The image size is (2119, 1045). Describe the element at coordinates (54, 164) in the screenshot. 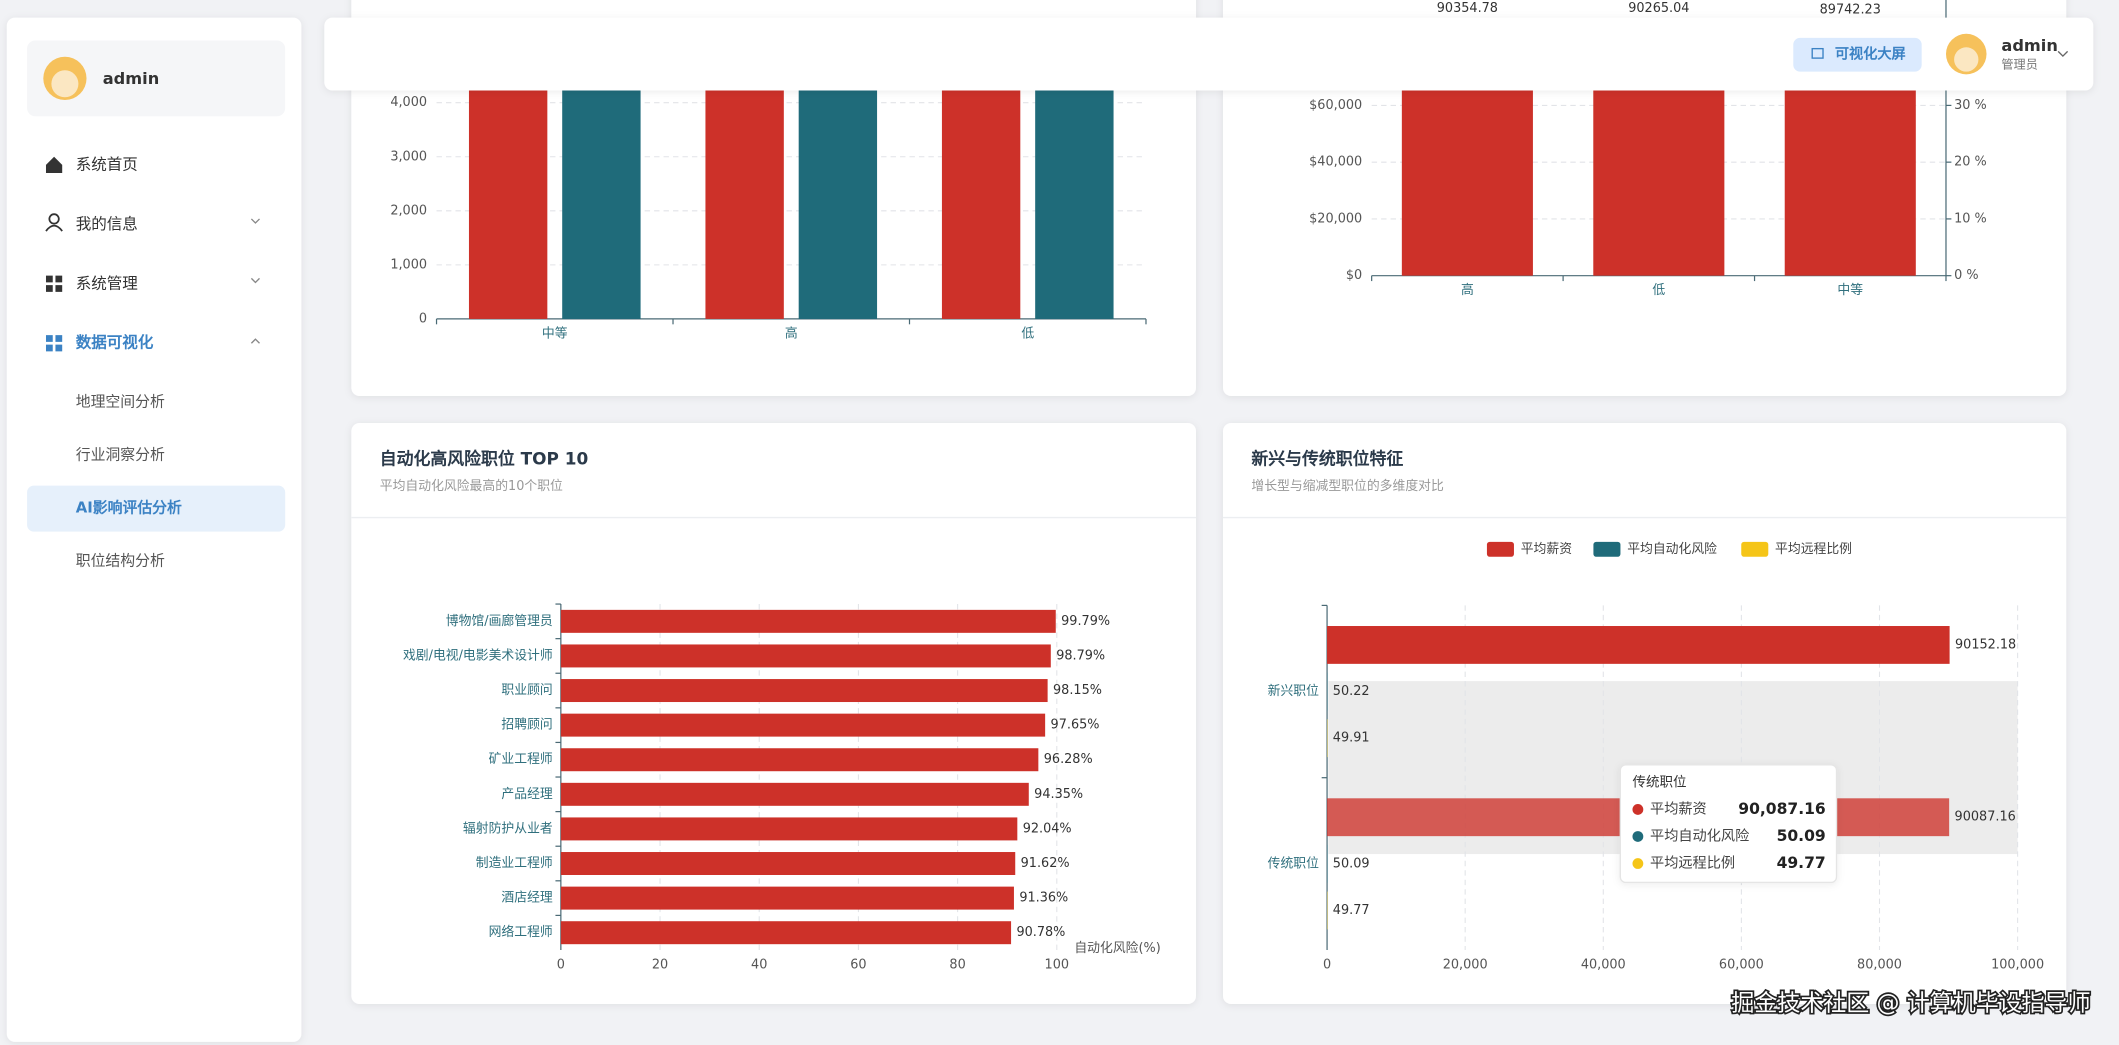

I see `icon-home` at that location.